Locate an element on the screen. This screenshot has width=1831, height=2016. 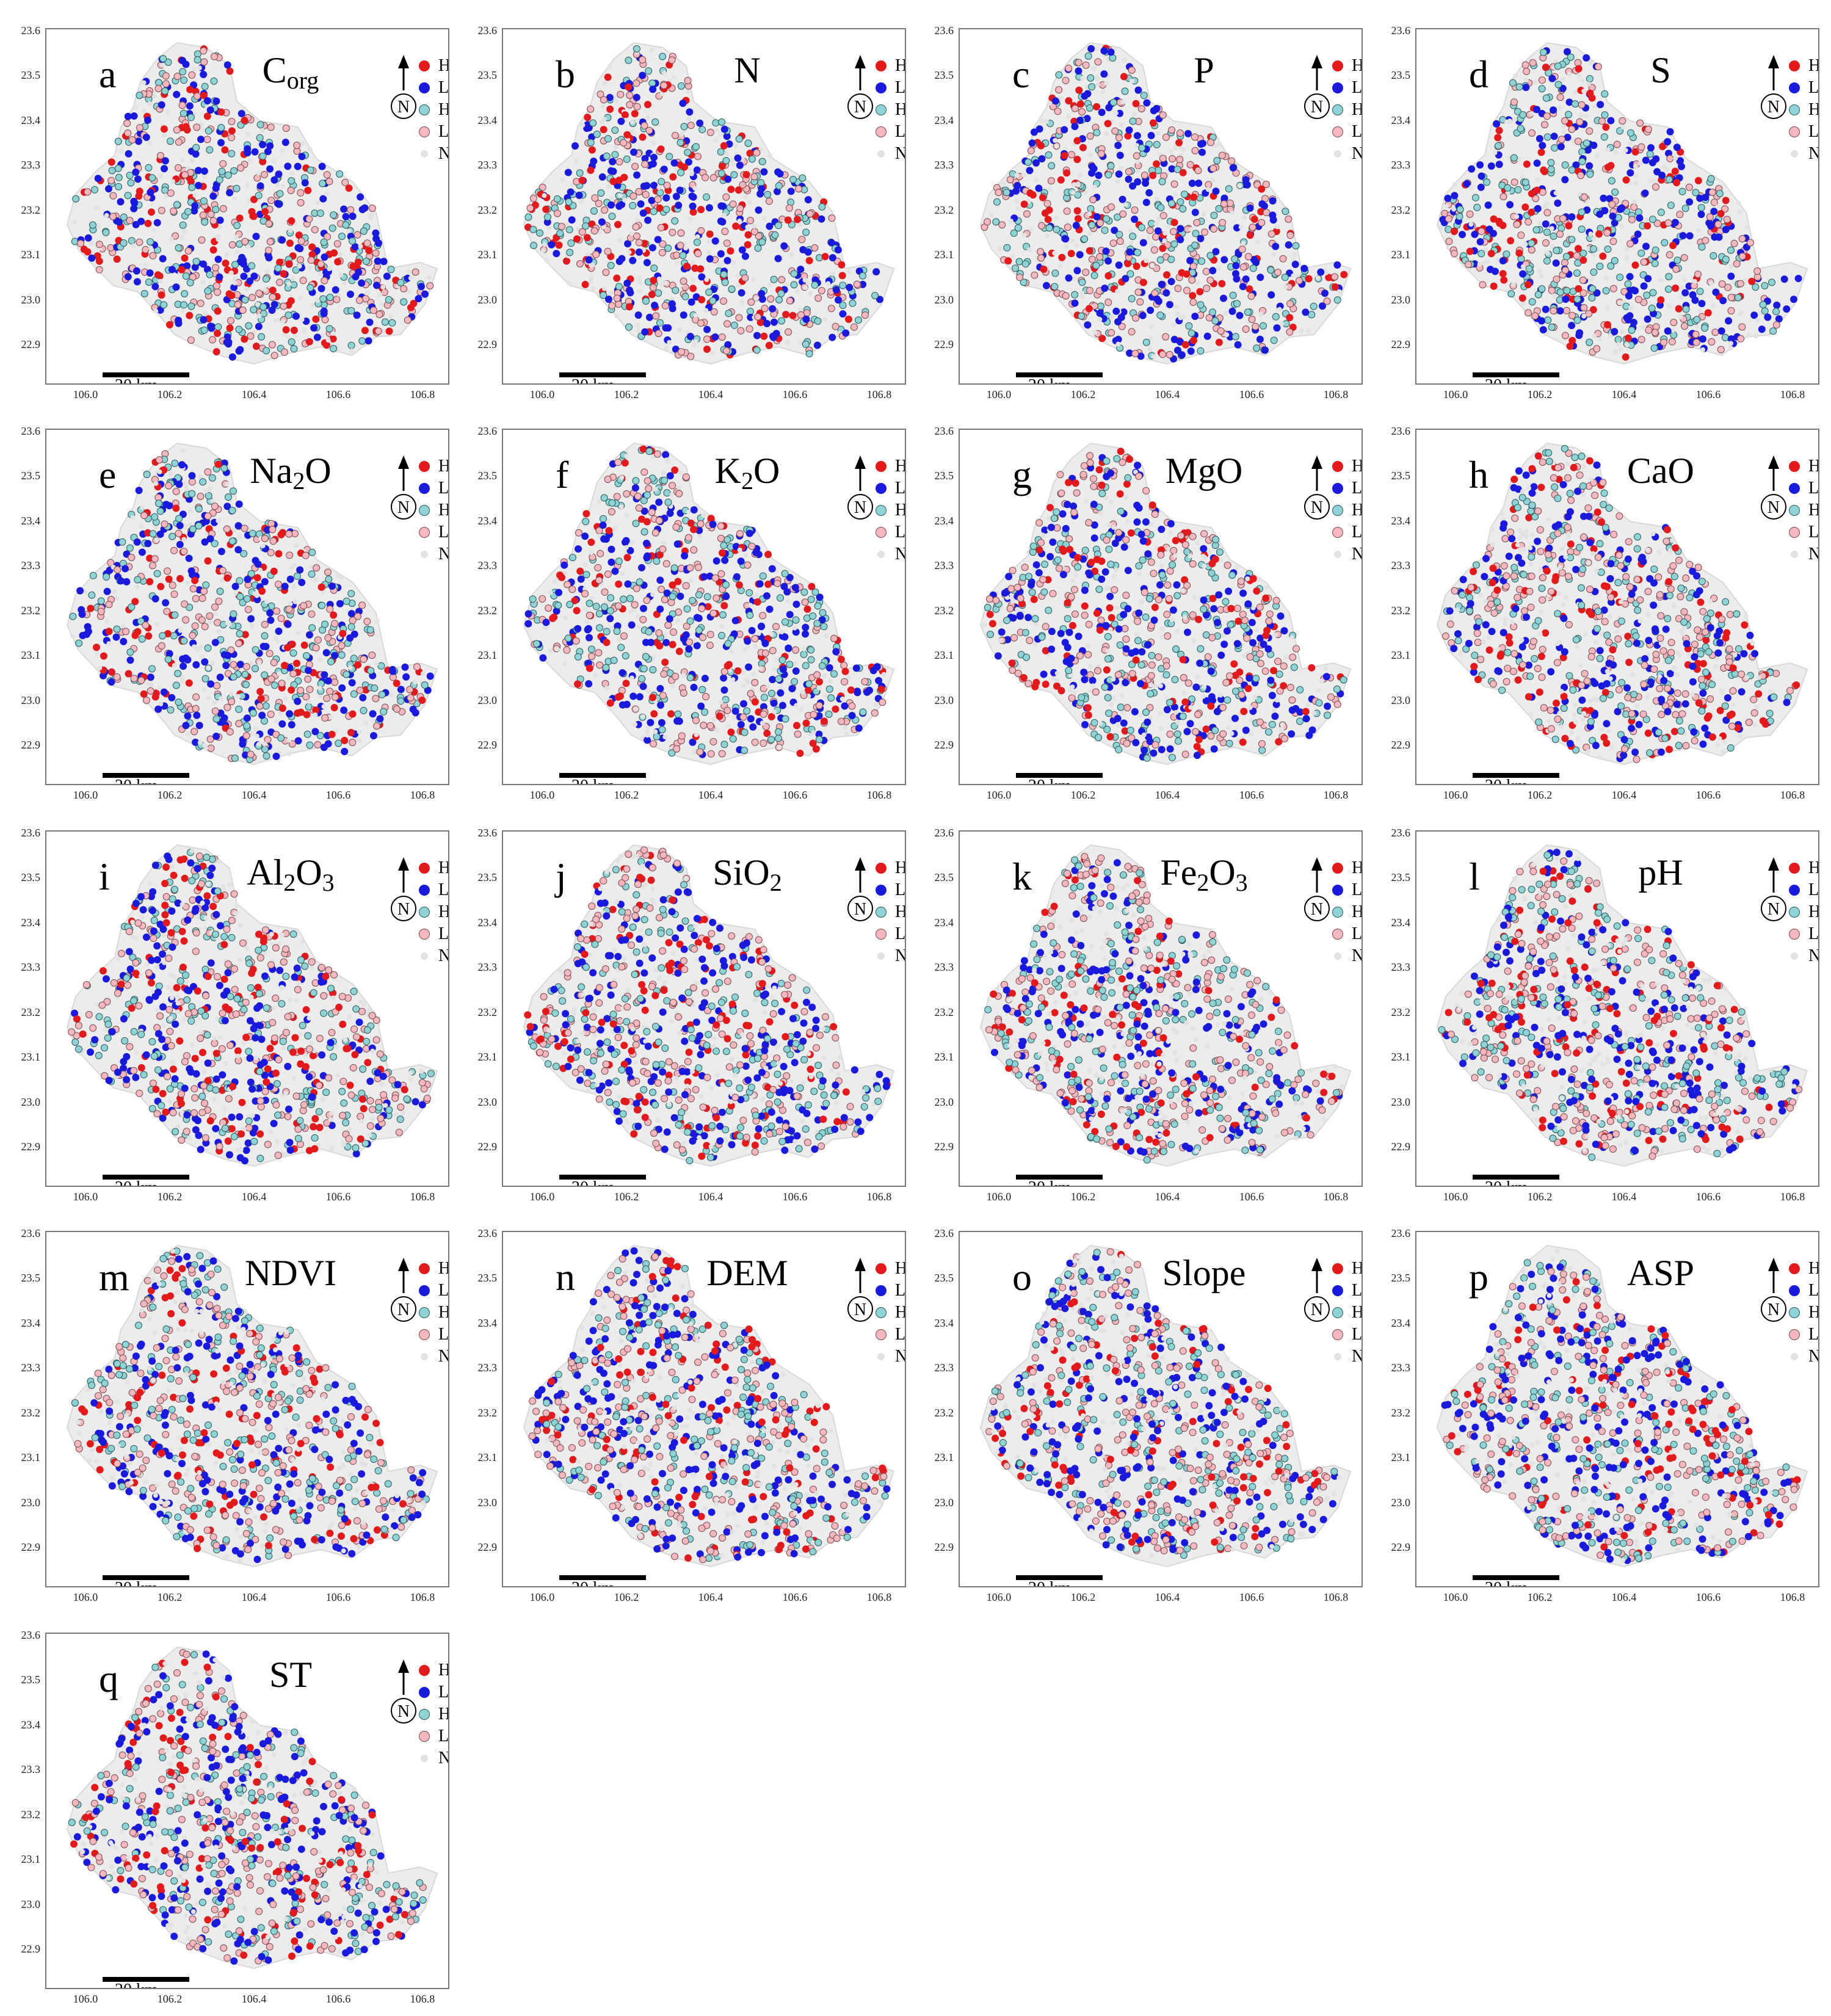
legend-item: L-H is located at coordinates (433, 132).